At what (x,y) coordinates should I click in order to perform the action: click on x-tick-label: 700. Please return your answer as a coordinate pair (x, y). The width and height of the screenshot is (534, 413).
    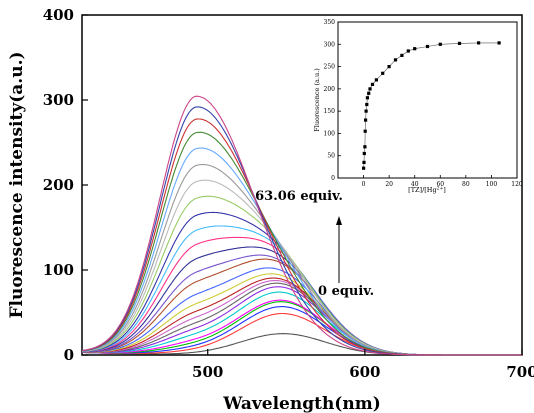
    Looking at the image, I should click on (520, 372).